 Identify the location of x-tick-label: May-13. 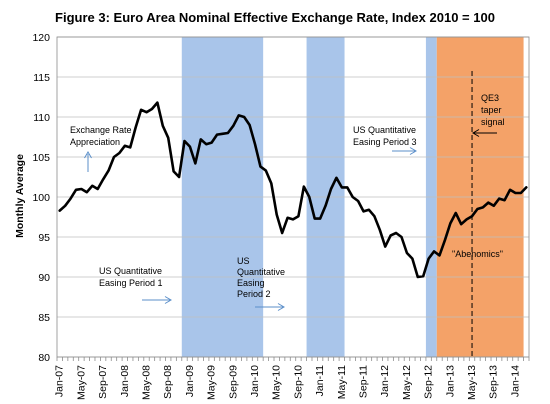
(472, 382).